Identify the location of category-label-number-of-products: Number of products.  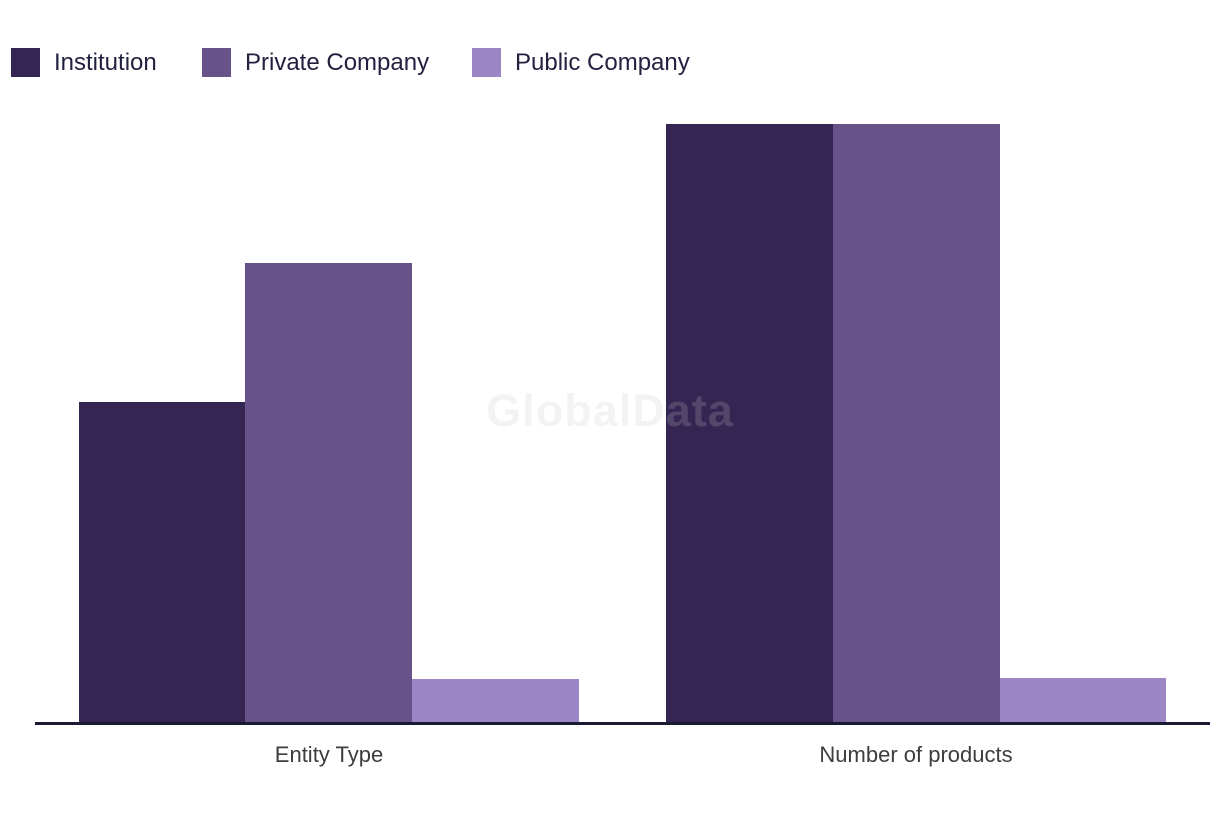
(916, 754).